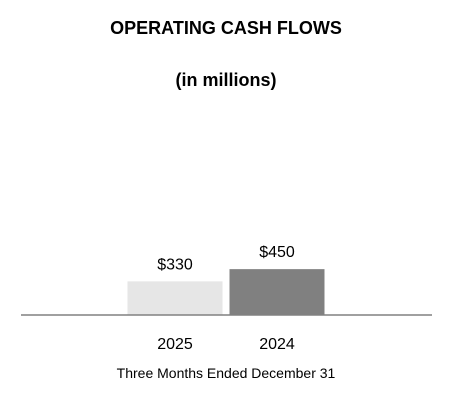 This screenshot has width=452, height=400. I want to click on chart-title: OPERATING CASH FLOWS, so click(226, 28).